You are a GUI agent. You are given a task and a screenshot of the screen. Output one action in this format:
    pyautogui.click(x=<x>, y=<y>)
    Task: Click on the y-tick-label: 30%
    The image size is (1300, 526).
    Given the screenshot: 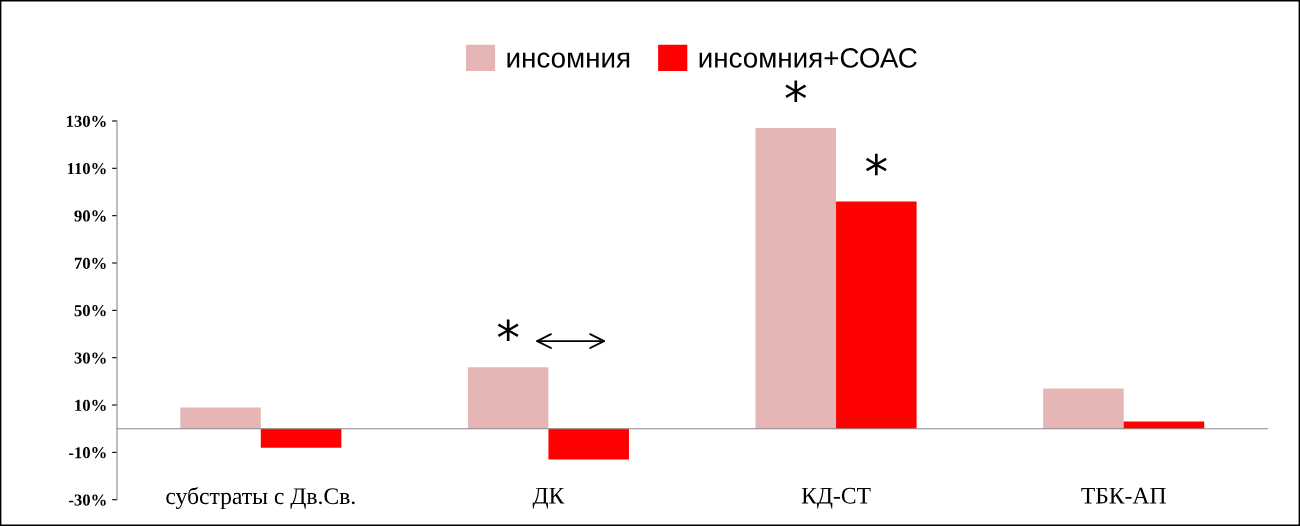 What is the action you would take?
    pyautogui.click(x=90, y=358)
    